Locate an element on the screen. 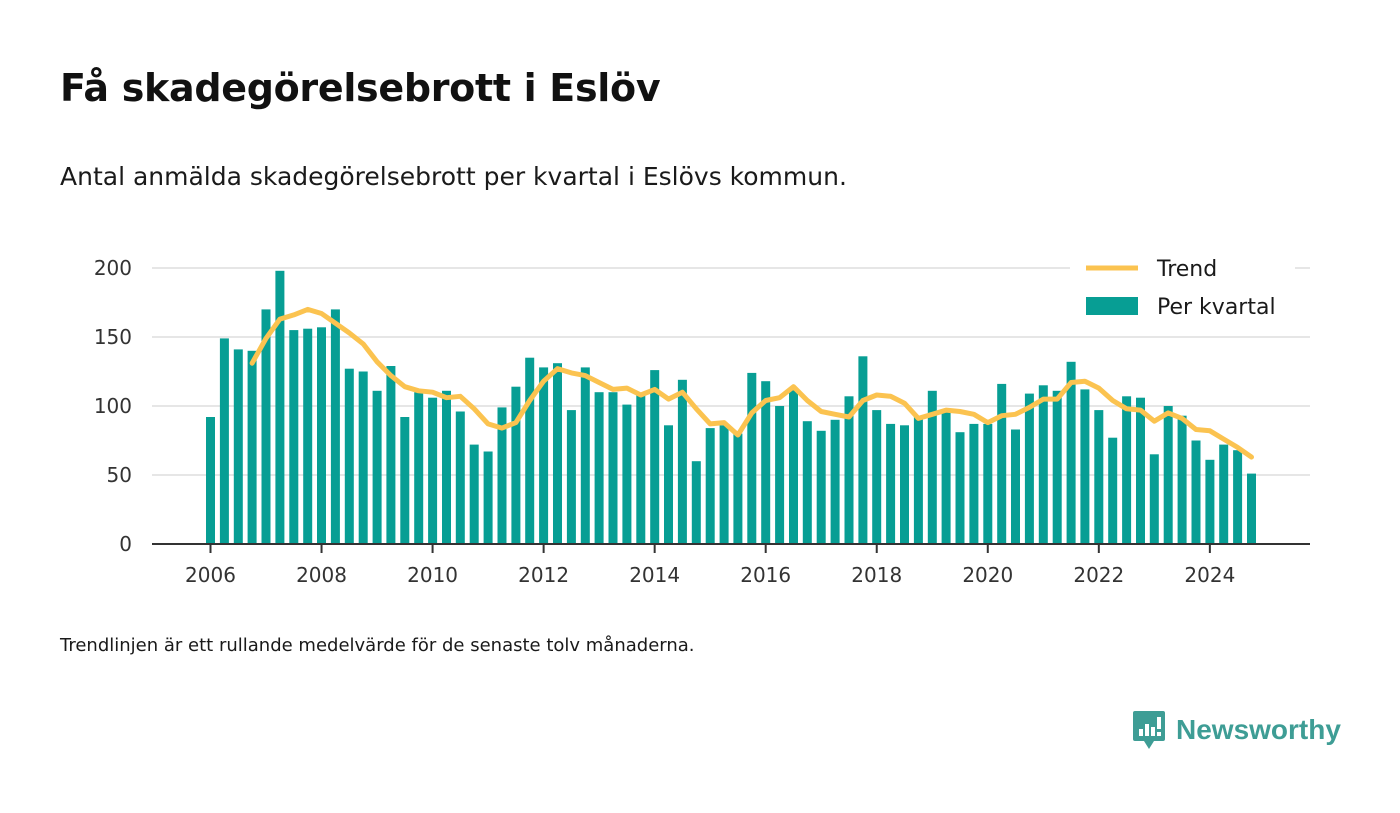 This screenshot has height=813, width=1400. legend: Trend Per kvartal is located at coordinates (1182, 291).